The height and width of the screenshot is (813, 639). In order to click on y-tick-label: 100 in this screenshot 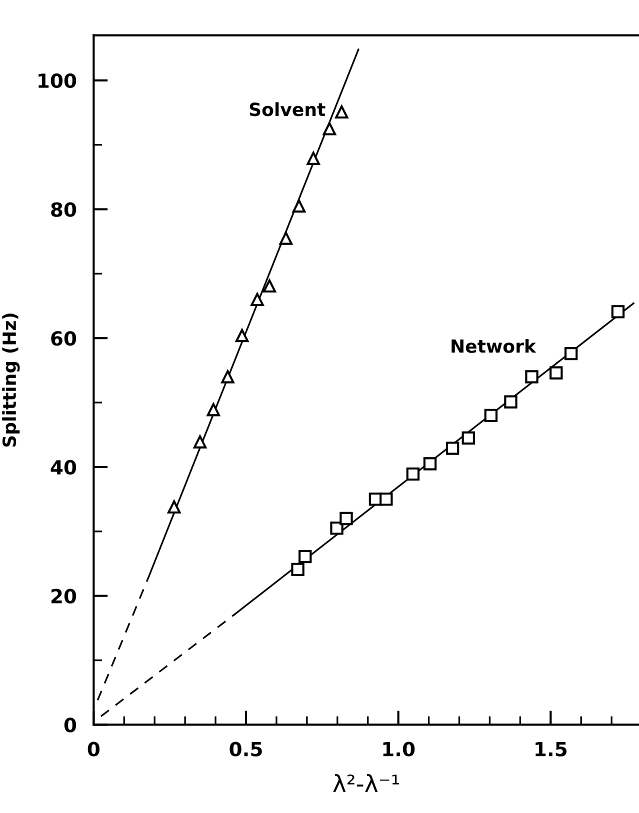, I will do `click(57, 80)`.